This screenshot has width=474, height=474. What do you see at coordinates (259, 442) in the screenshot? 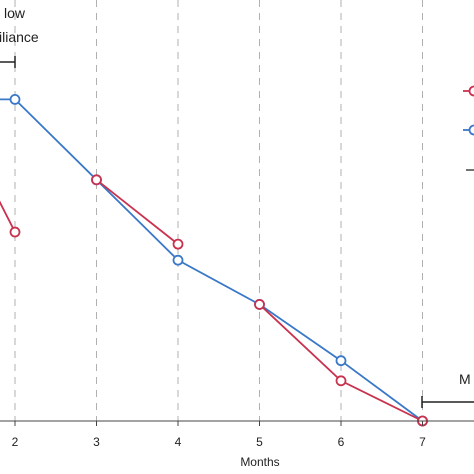
I see `x-tick-label-5: 5` at bounding box center [259, 442].